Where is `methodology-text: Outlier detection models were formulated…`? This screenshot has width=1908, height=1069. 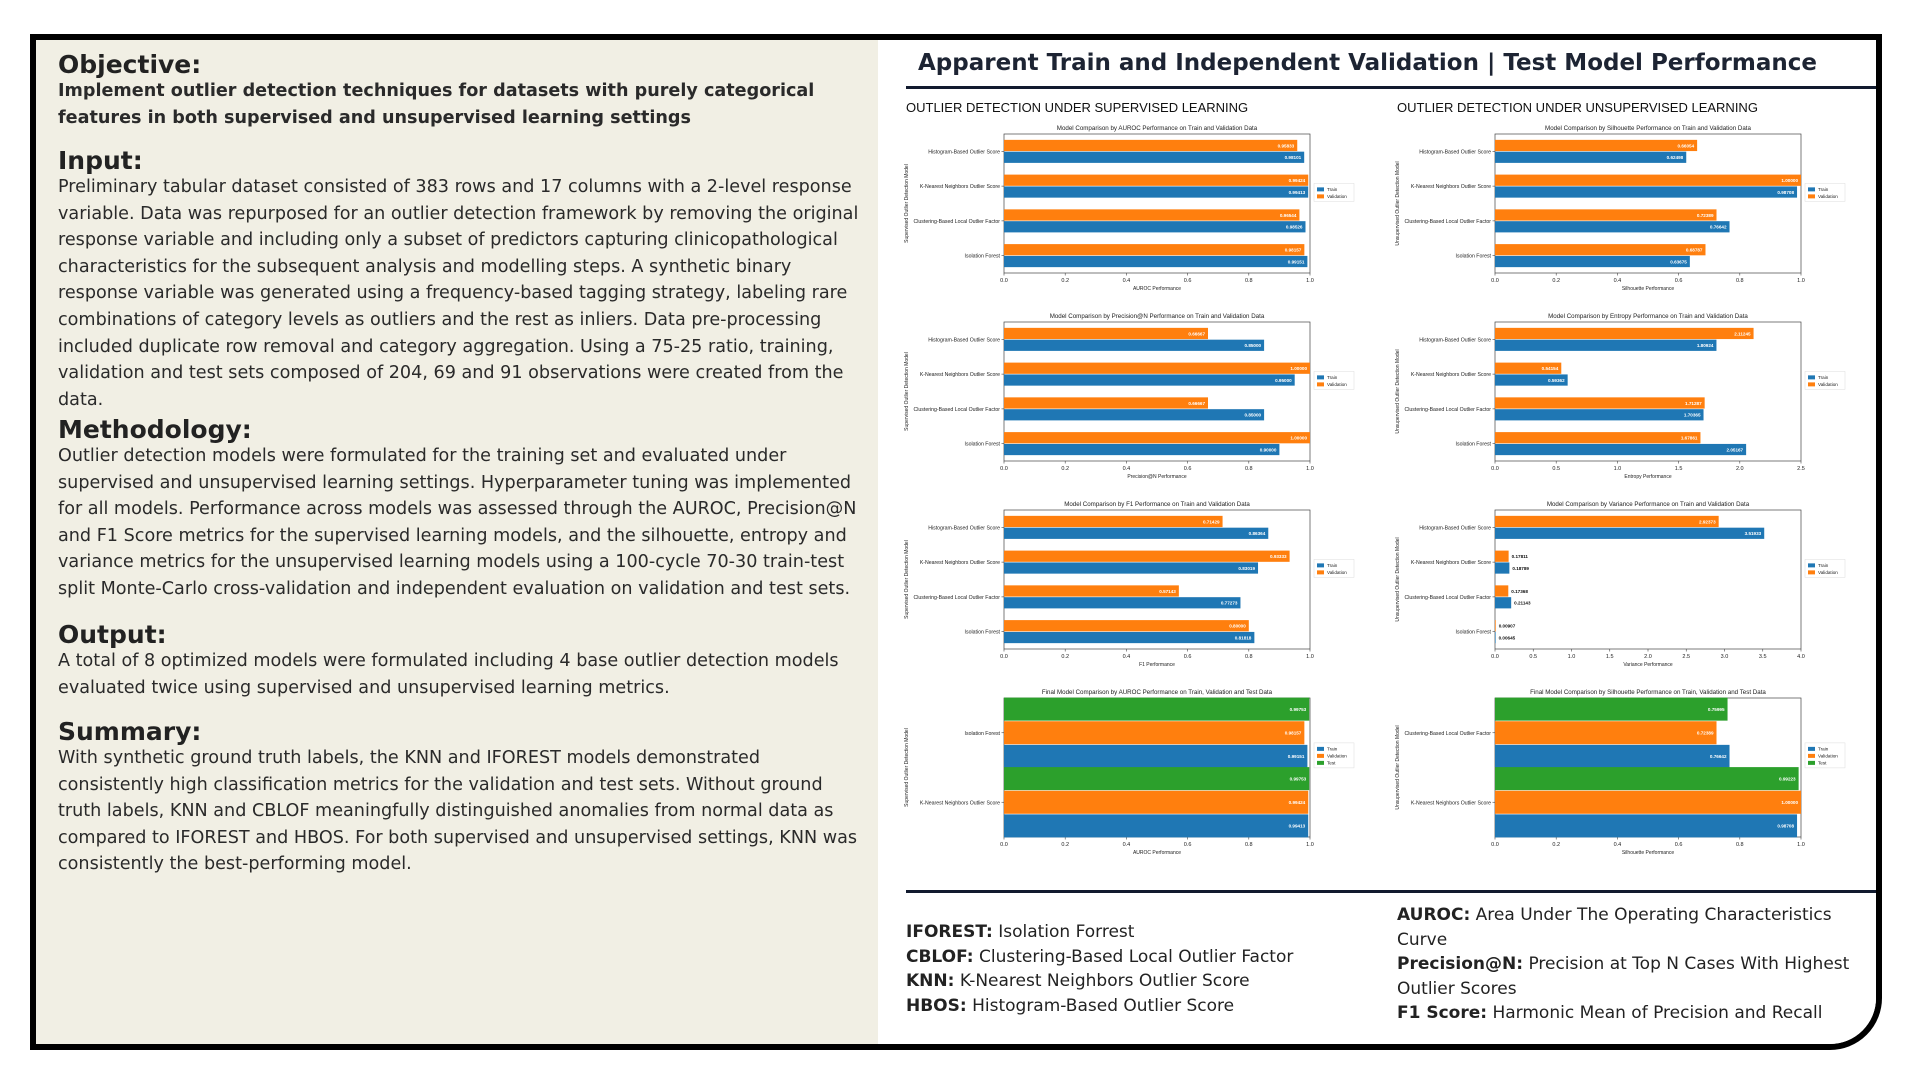
methodology-text: Outlier detection models were formulated… is located at coordinates (457, 522).